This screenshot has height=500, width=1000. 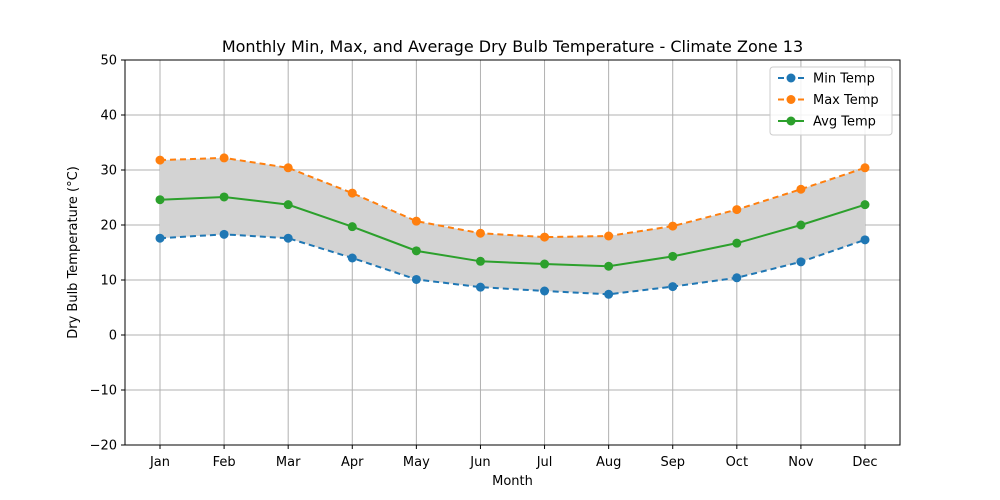 I want to click on y-tick-label: −10, so click(x=103, y=391).